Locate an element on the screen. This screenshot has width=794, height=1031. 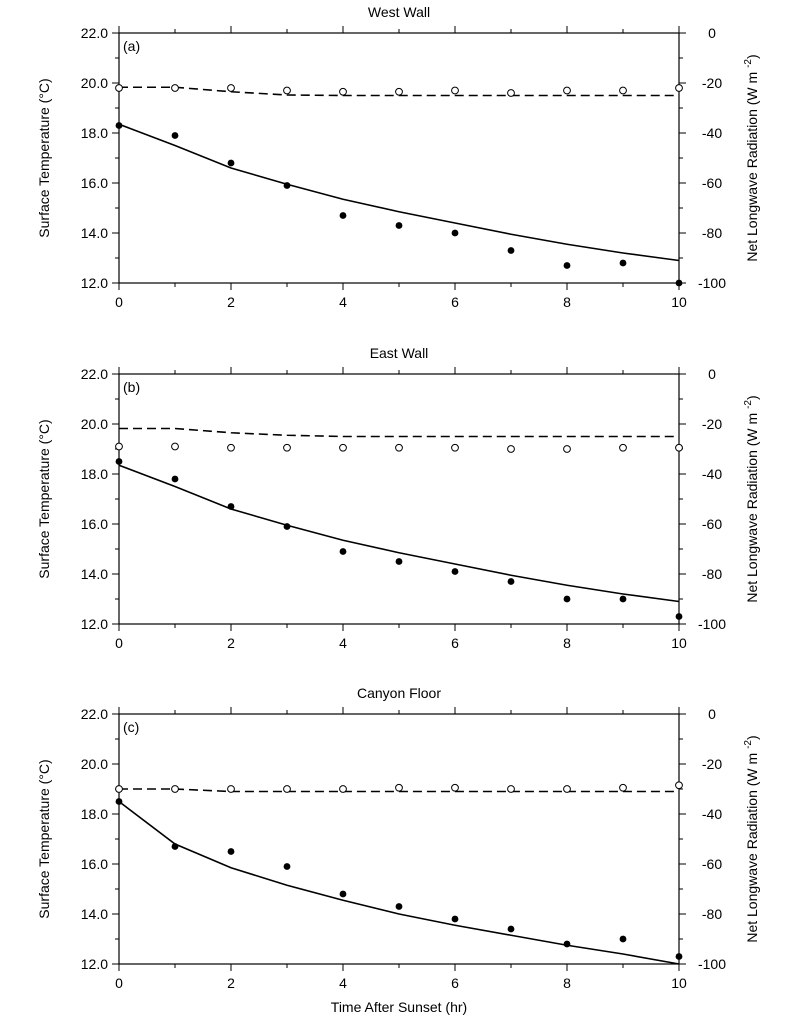
x-tick-label: 2 is located at coordinates (231, 983).